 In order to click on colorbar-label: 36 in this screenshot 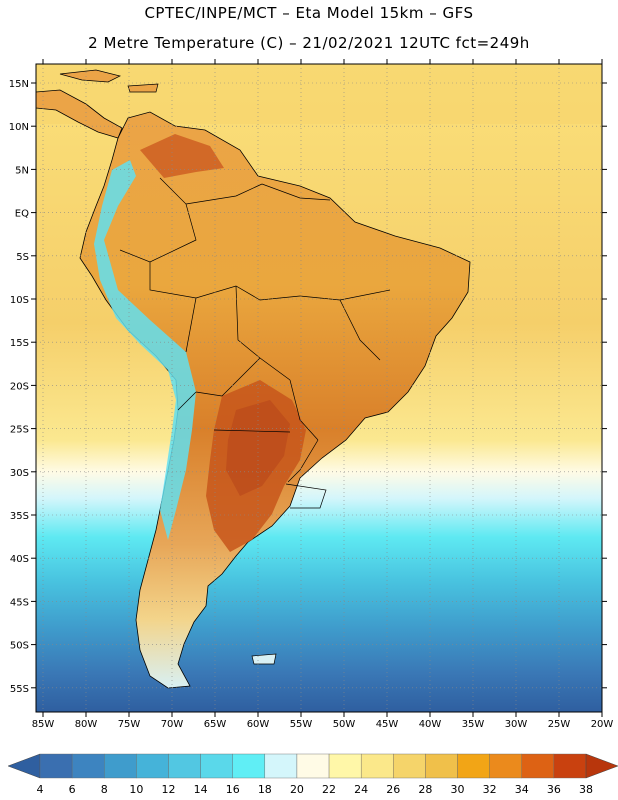, I will do `click(554, 789)`.